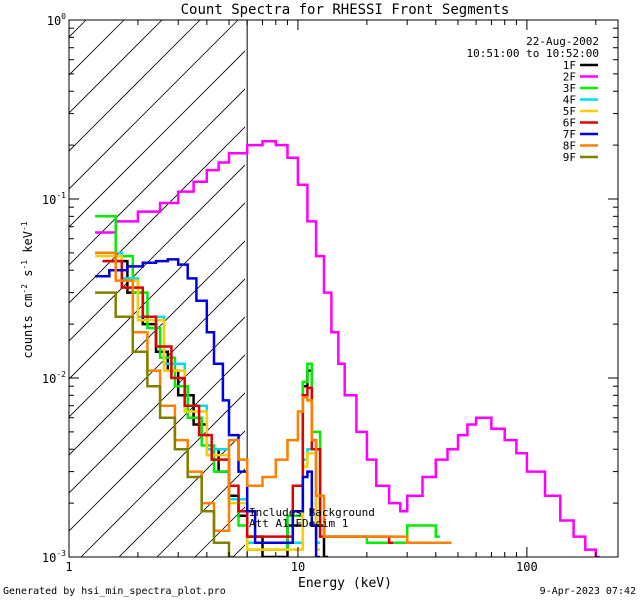 This screenshot has height=600, width=640. Describe the element at coordinates (298, 567) in the screenshot. I see `x-tick-label: 10` at that location.